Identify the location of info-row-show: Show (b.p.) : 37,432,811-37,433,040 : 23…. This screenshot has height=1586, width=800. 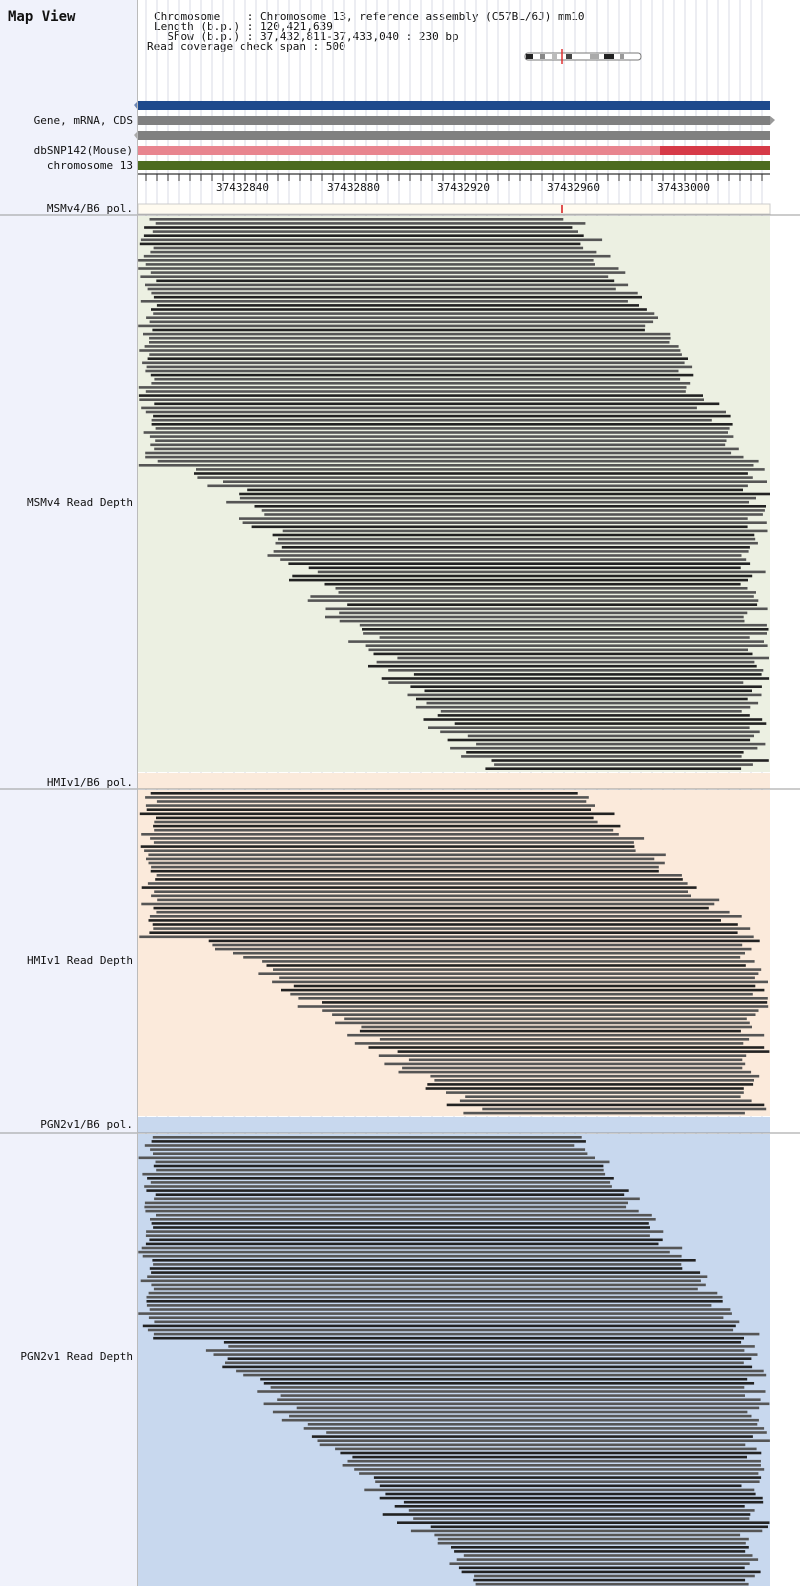
(306, 36).